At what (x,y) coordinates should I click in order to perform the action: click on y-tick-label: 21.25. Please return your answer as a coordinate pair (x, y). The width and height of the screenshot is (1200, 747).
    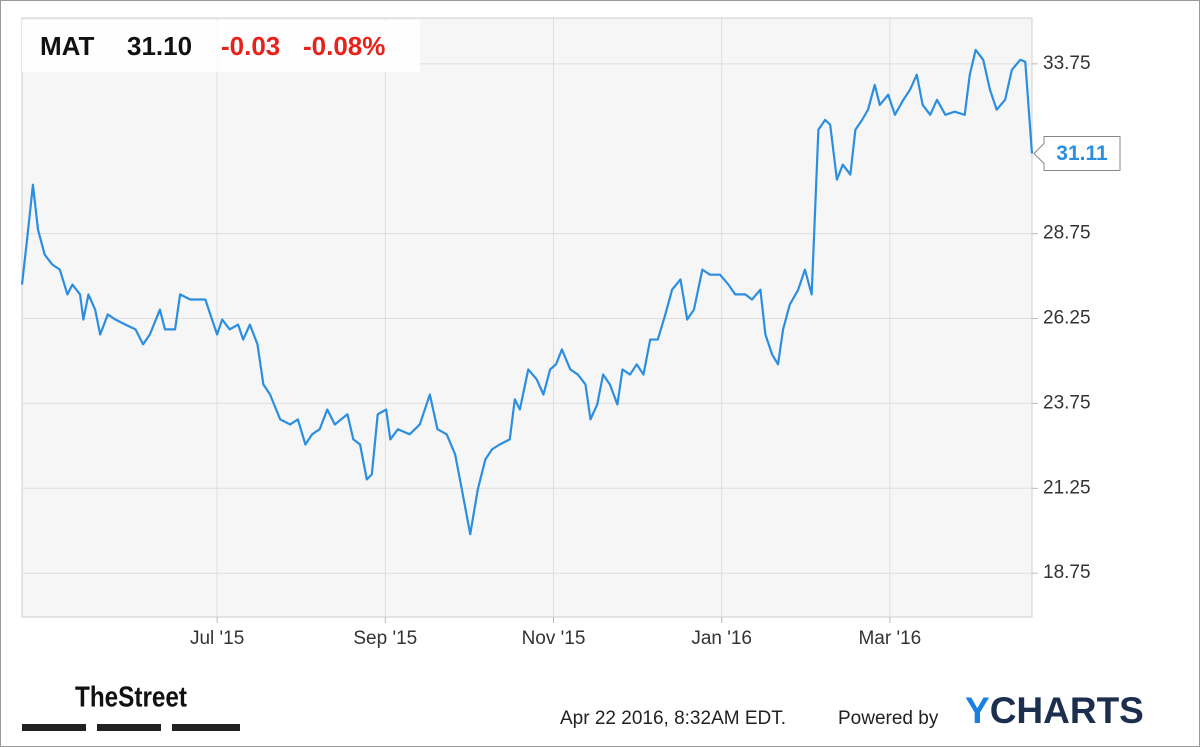
    Looking at the image, I should click on (1067, 487).